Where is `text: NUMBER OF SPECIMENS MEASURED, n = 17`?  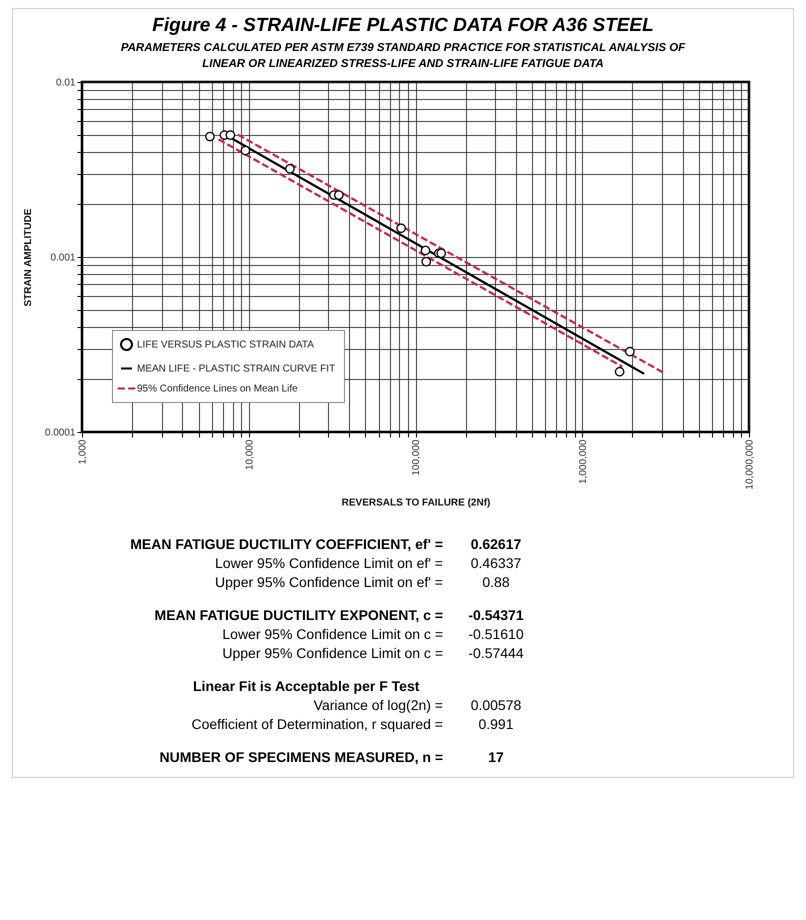 text: NUMBER OF SPECIMENS MEASURED, n = 17 is located at coordinates (331, 757).